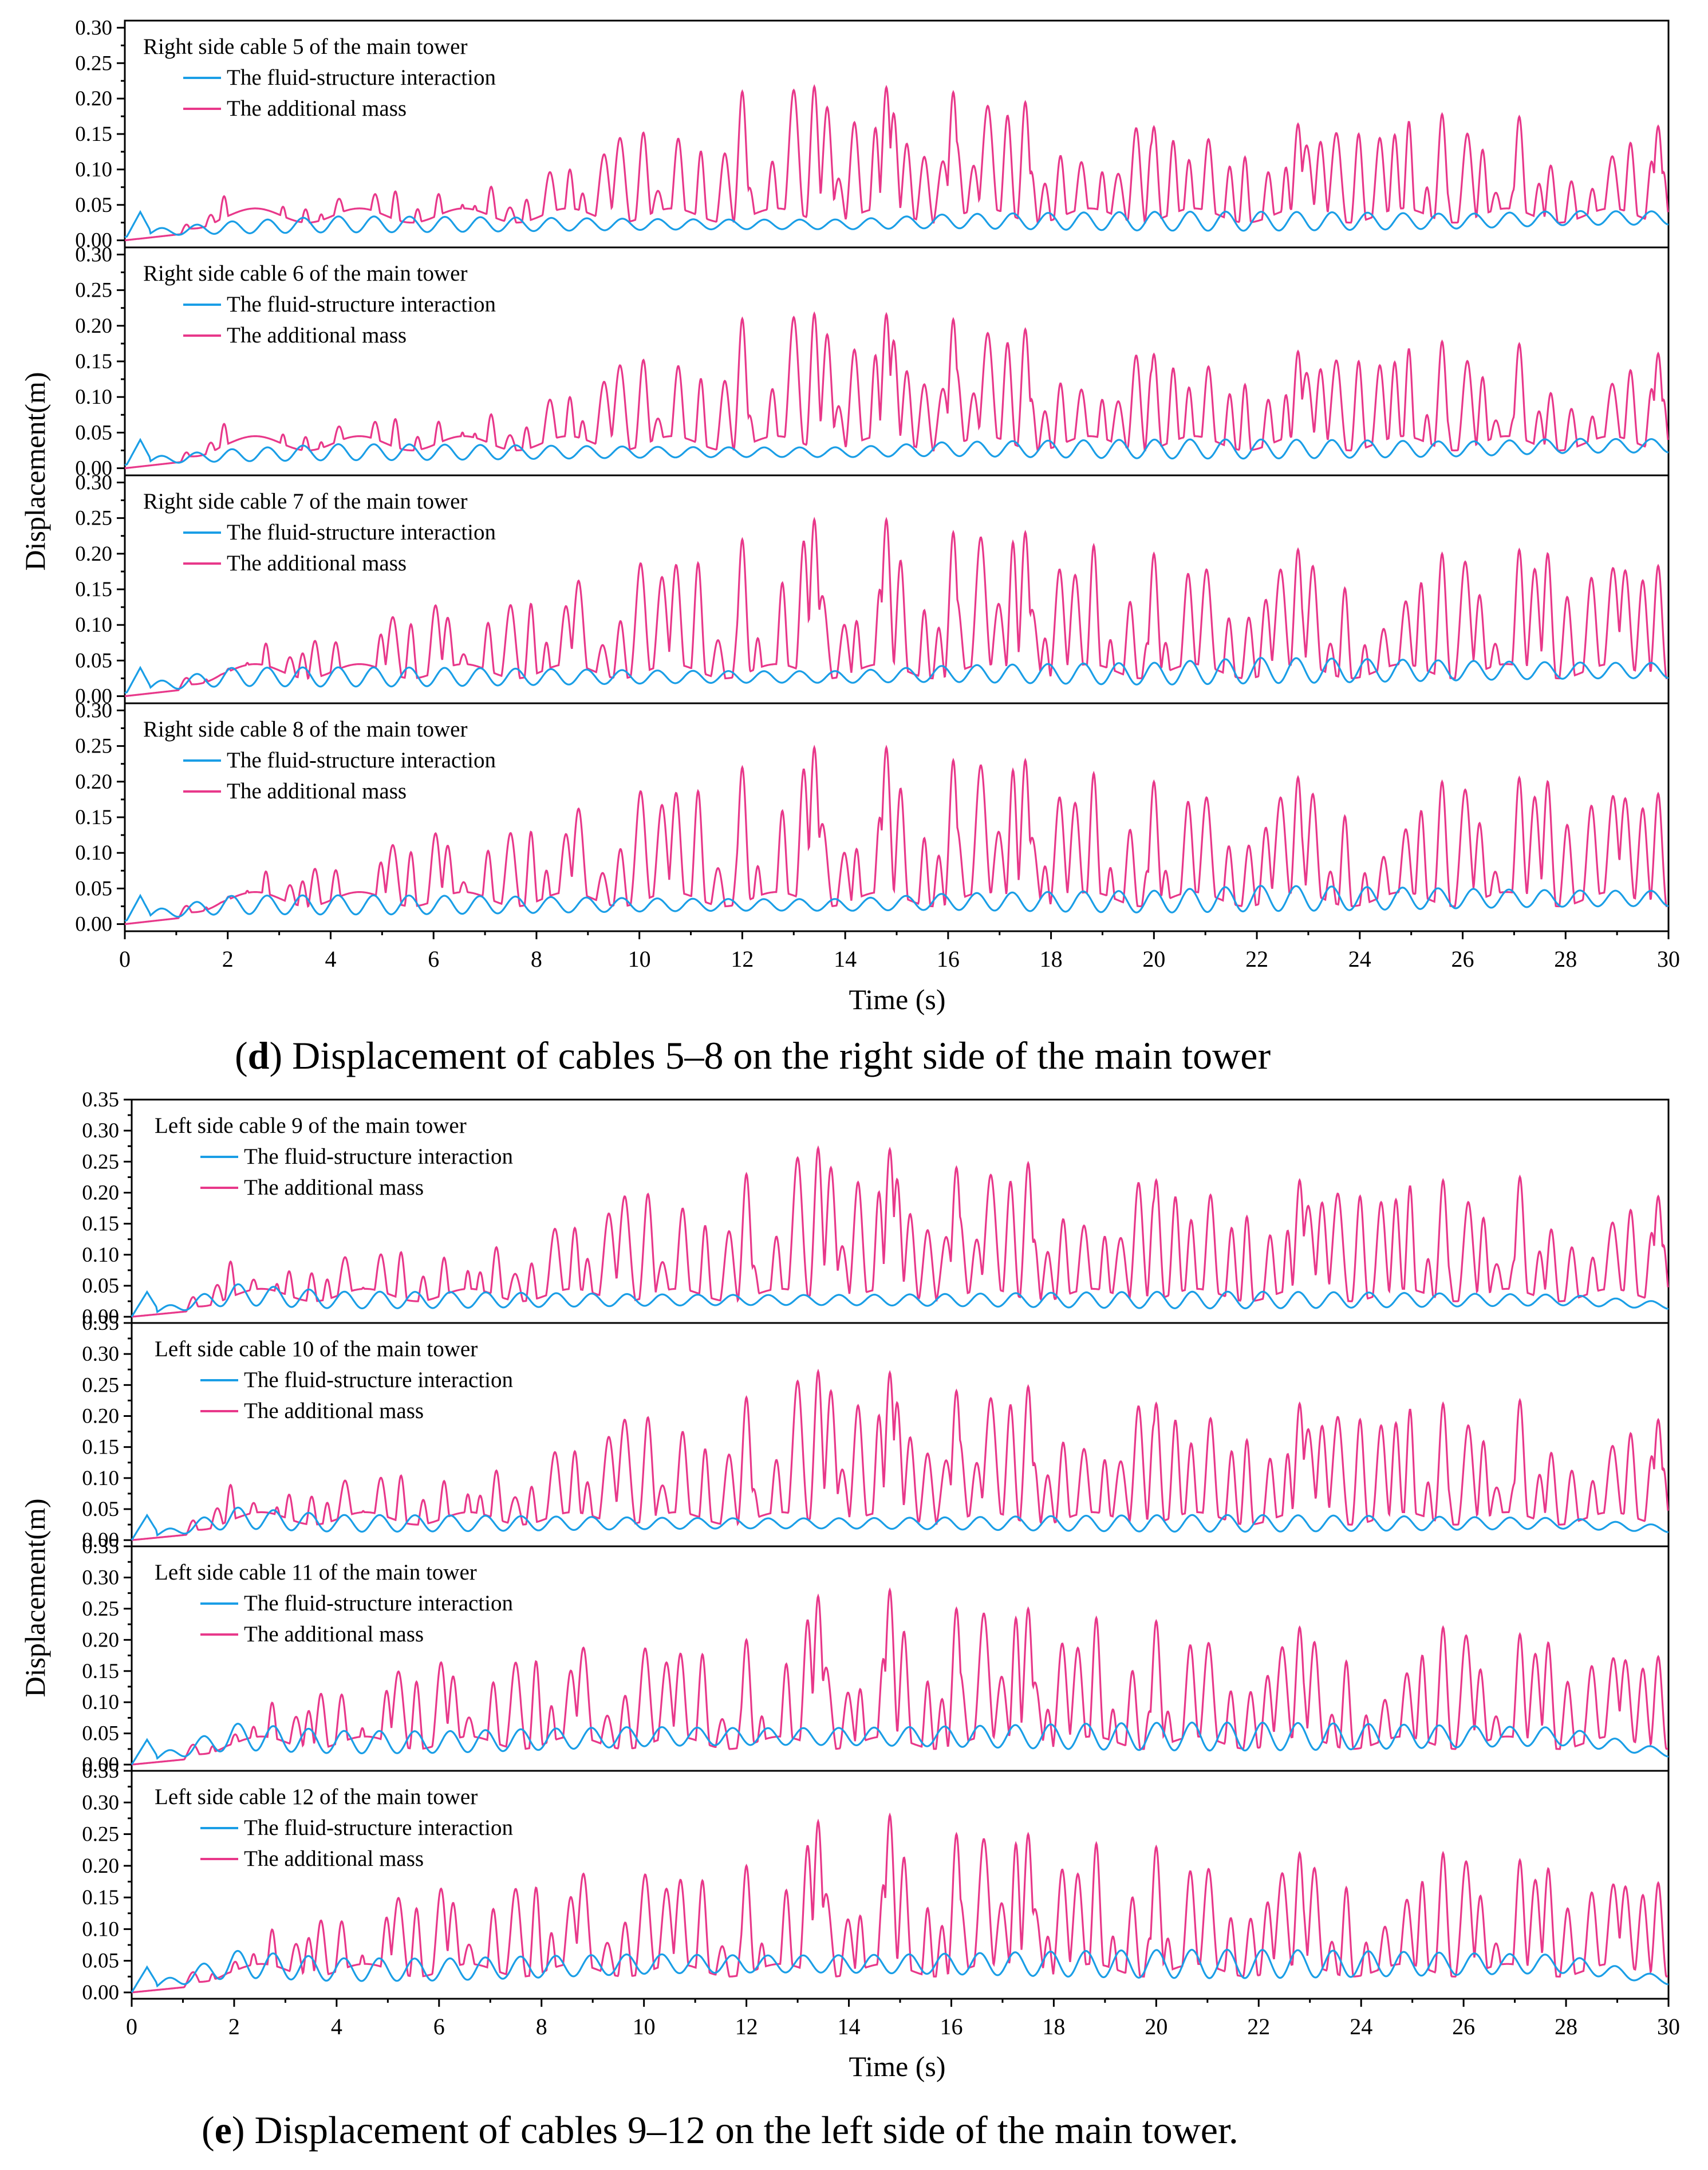 The image size is (1708, 2170). I want to click on figure-d-xlabel: Time (s), so click(897, 999).